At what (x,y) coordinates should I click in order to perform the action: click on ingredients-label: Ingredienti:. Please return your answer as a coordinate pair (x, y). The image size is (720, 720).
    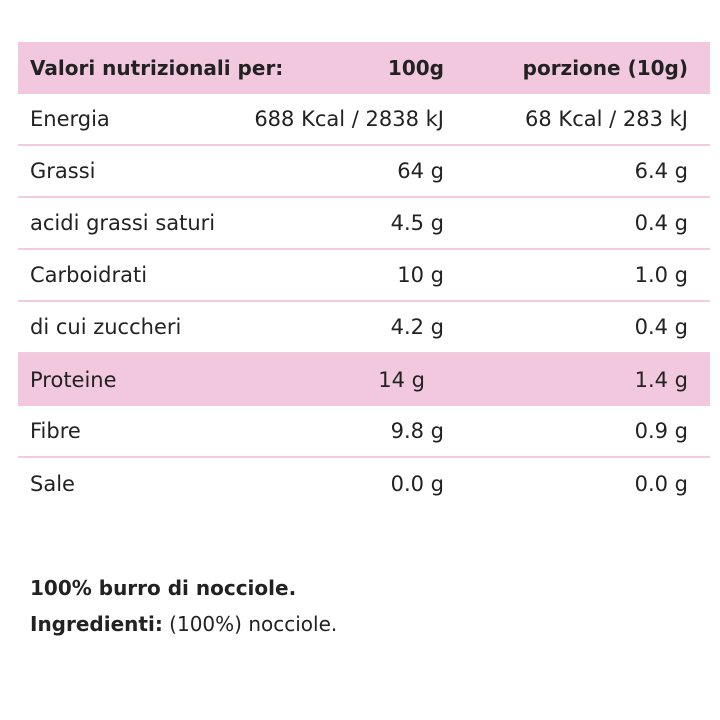
    Looking at the image, I should click on (96, 624).